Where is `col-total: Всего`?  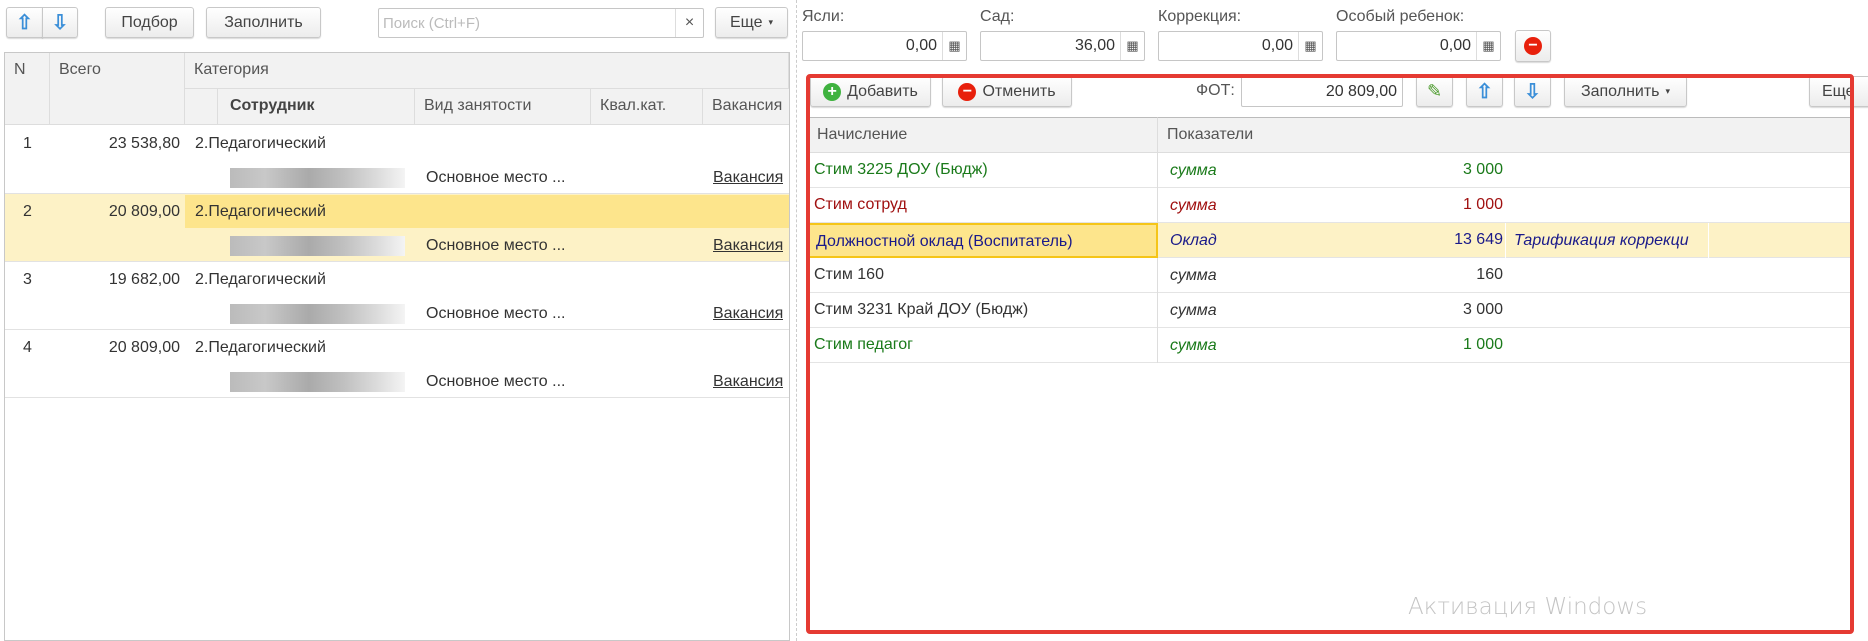
col-total: Всего is located at coordinates (117, 89).